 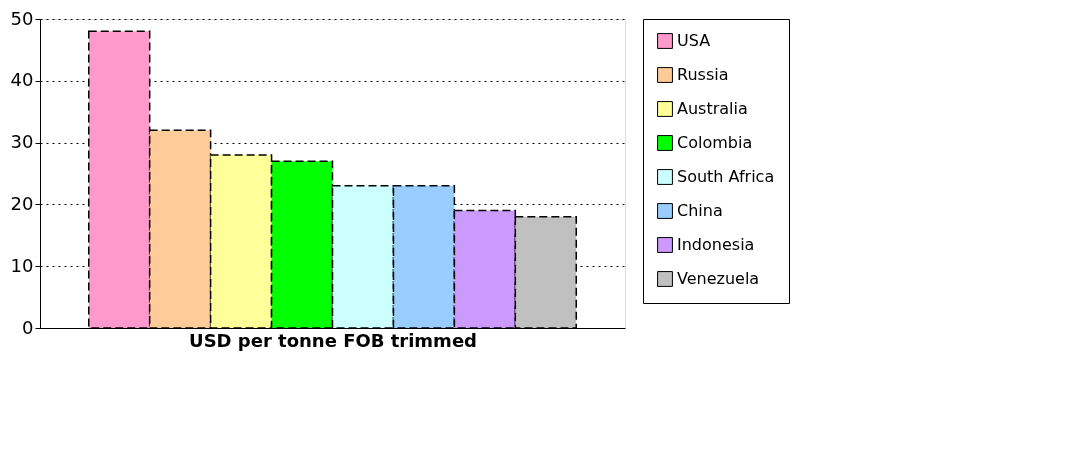 I want to click on y-tick-label: 40, so click(x=22, y=80).